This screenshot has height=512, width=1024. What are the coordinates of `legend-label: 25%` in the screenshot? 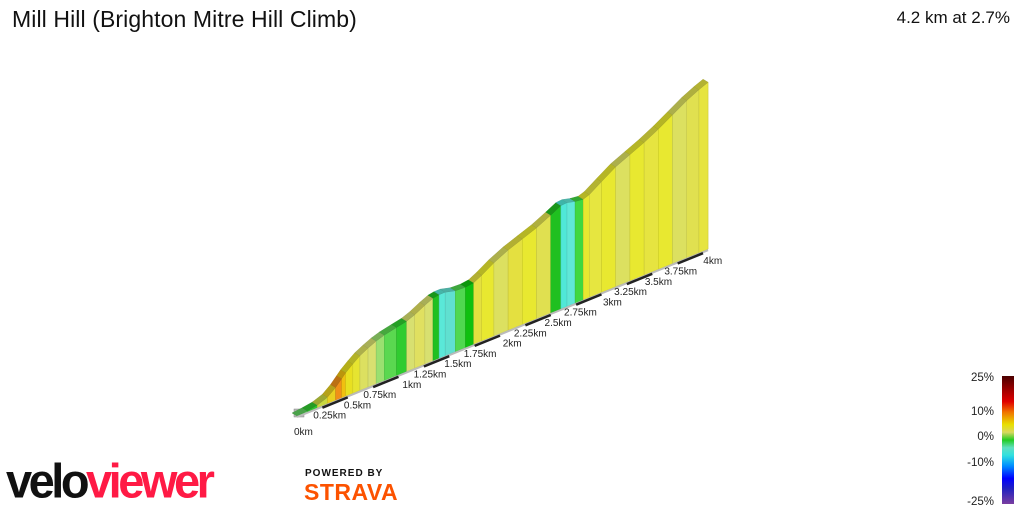 It's located at (982, 378).